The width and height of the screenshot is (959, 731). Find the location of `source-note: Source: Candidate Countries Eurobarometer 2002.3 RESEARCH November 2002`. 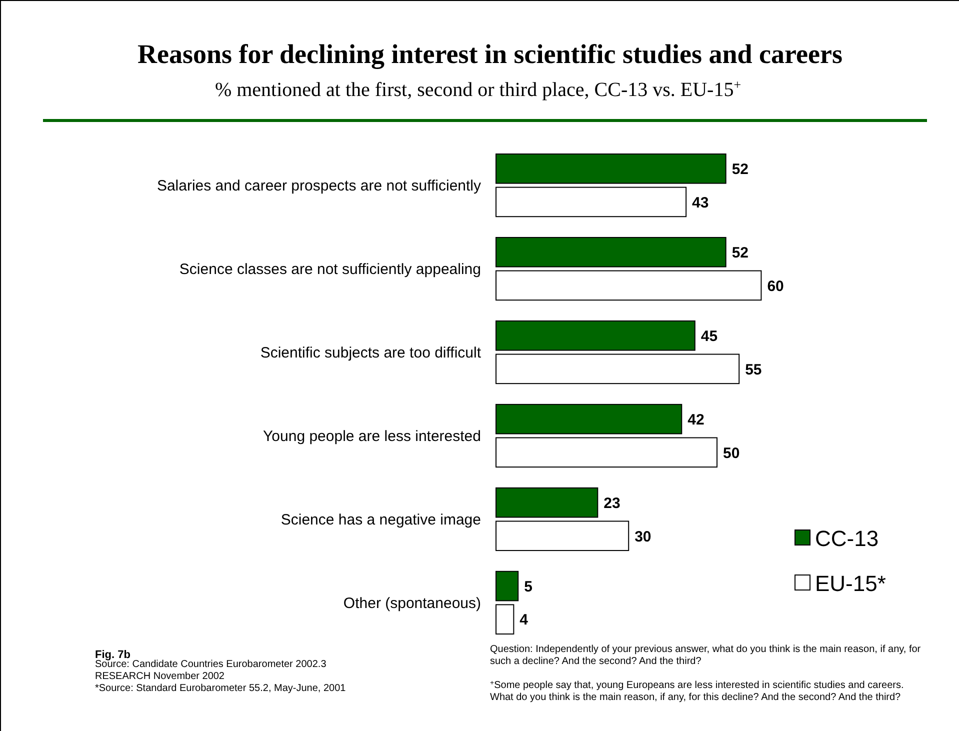

source-note: Source: Candidate Countries Eurobarometer 2002.3 RESEARCH November 2002 is located at coordinates (211, 670).